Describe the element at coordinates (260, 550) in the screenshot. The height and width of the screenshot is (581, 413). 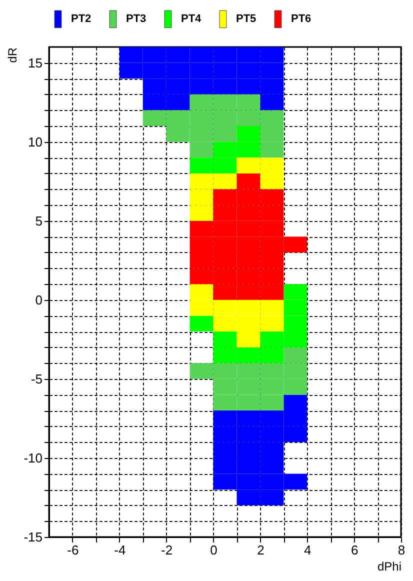
I see `x-tick-label: 2` at that location.